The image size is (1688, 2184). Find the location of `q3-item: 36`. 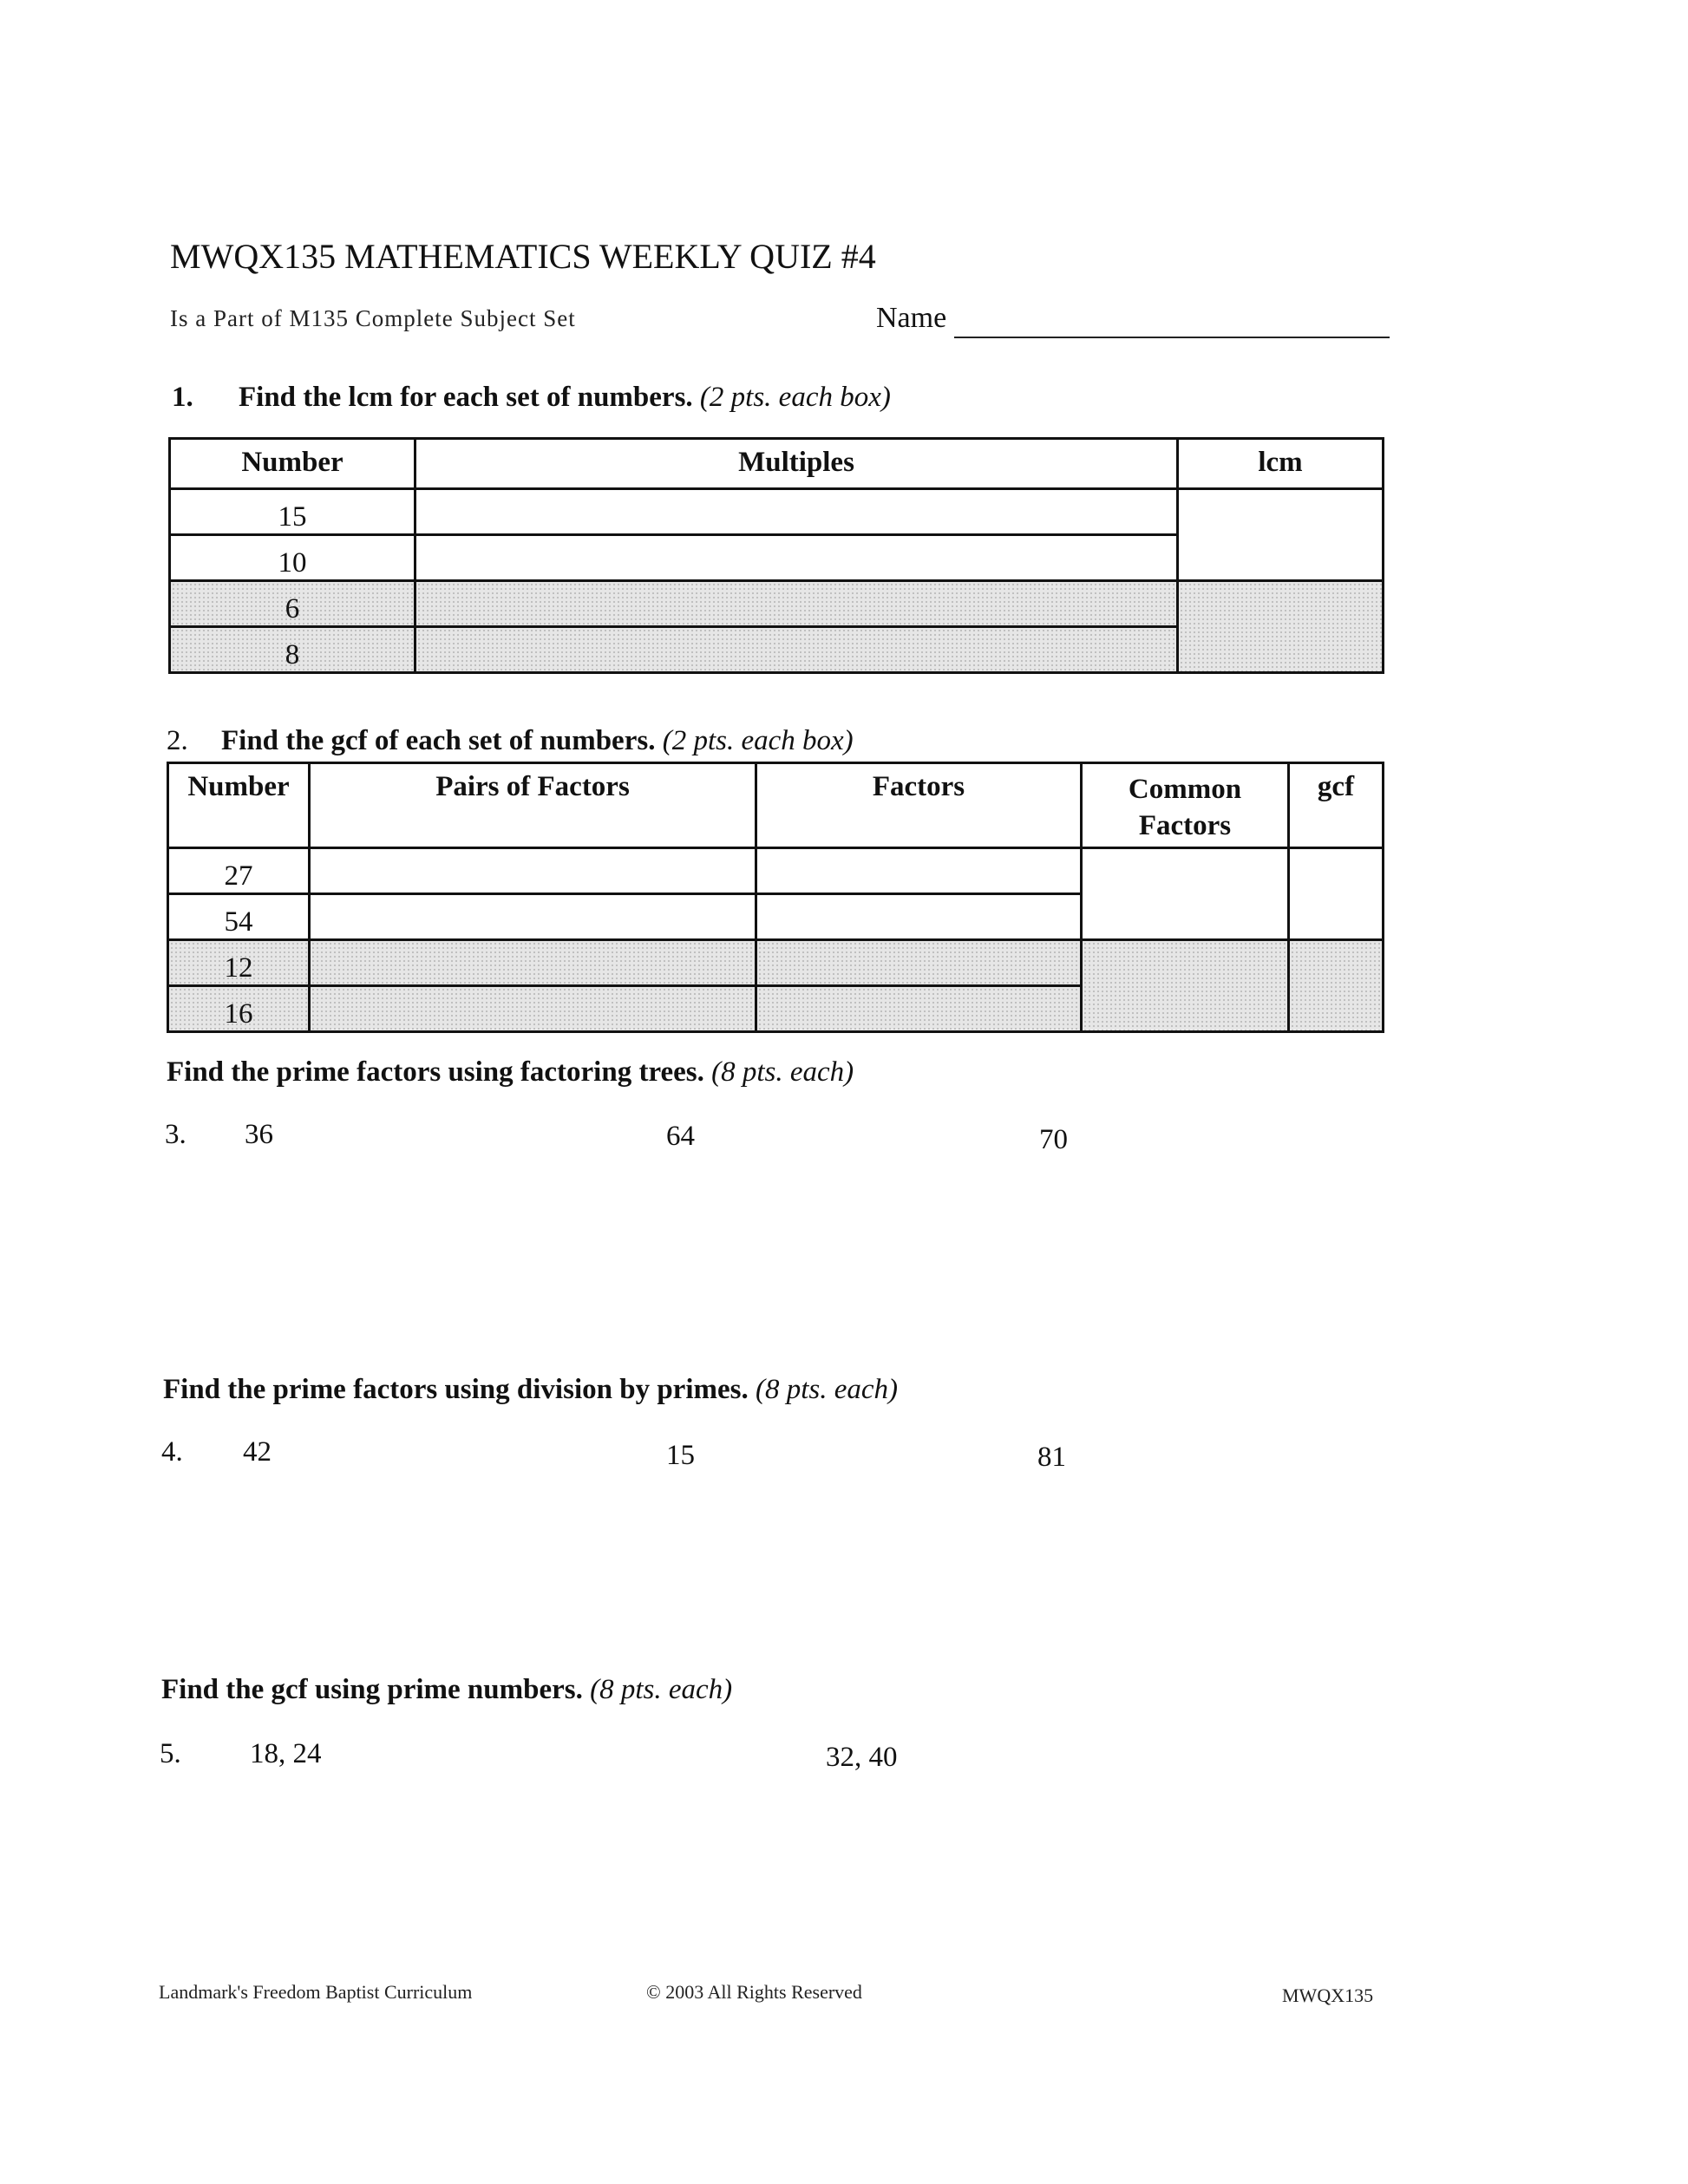

q3-item: 36 is located at coordinates (259, 1134).